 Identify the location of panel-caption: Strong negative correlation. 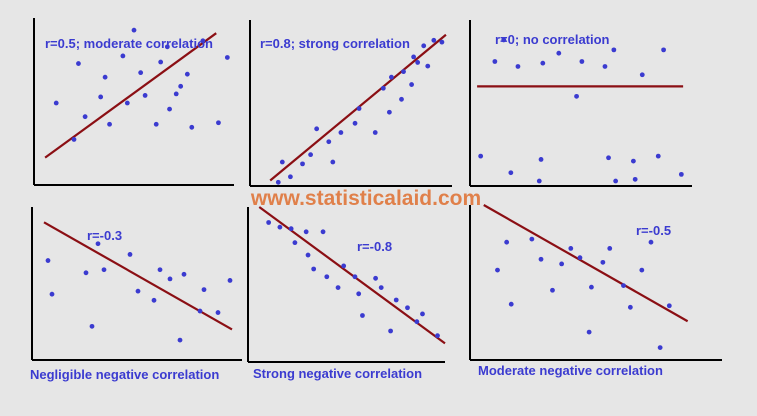
(337, 373).